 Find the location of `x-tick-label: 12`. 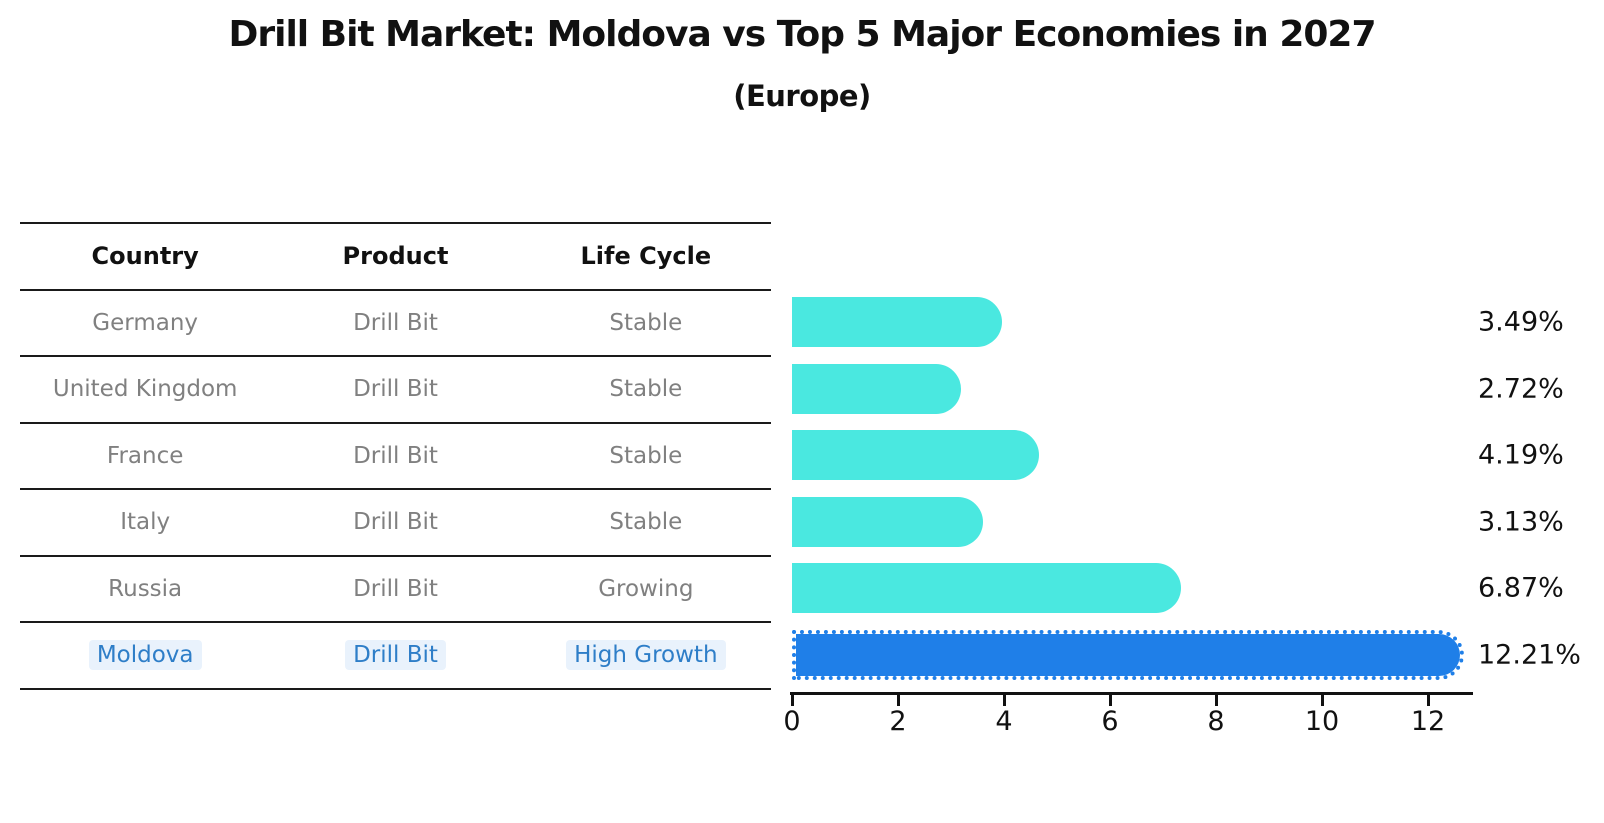

x-tick-label: 12 is located at coordinates (1428, 721).